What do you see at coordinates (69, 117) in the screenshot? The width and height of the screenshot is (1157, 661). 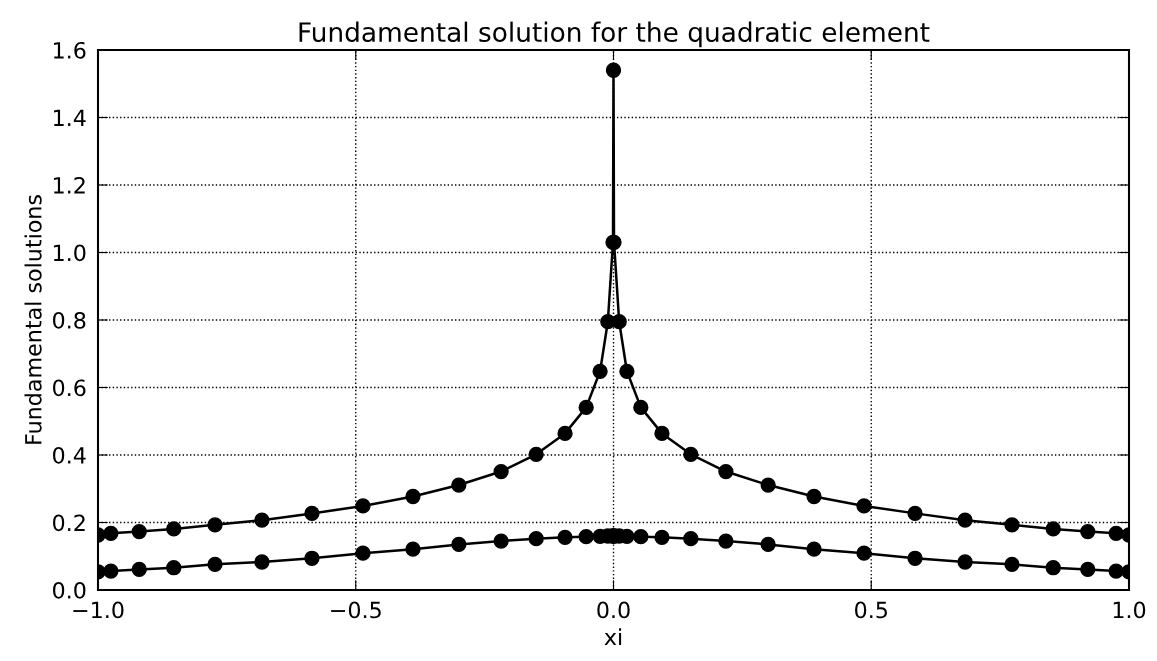 I see `y-tick-label: 1.4` at bounding box center [69, 117].